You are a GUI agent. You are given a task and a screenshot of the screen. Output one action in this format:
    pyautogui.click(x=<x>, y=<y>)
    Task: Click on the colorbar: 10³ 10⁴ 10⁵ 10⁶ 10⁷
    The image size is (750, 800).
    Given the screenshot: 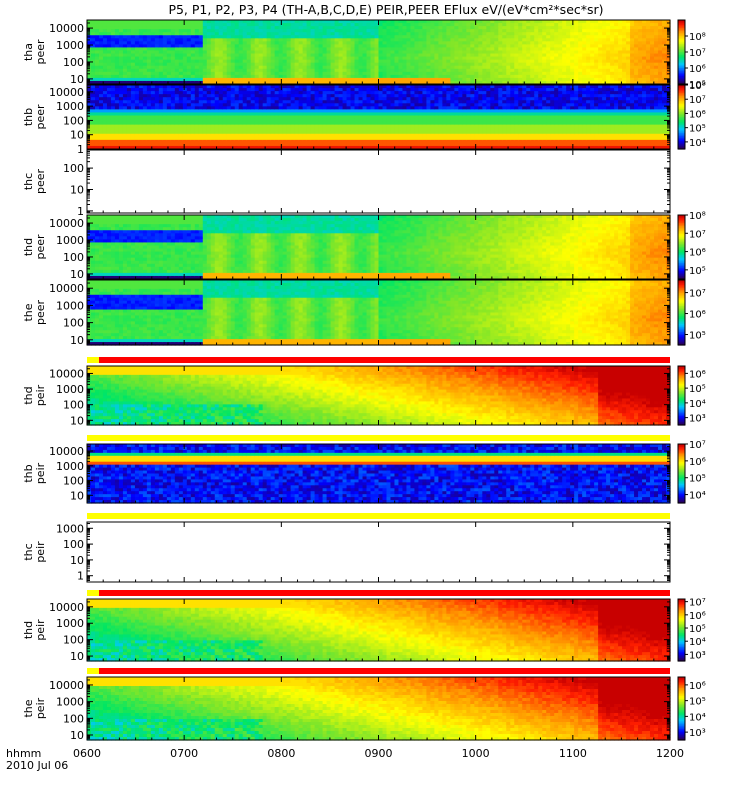 What is the action you would take?
    pyautogui.click(x=691, y=630)
    